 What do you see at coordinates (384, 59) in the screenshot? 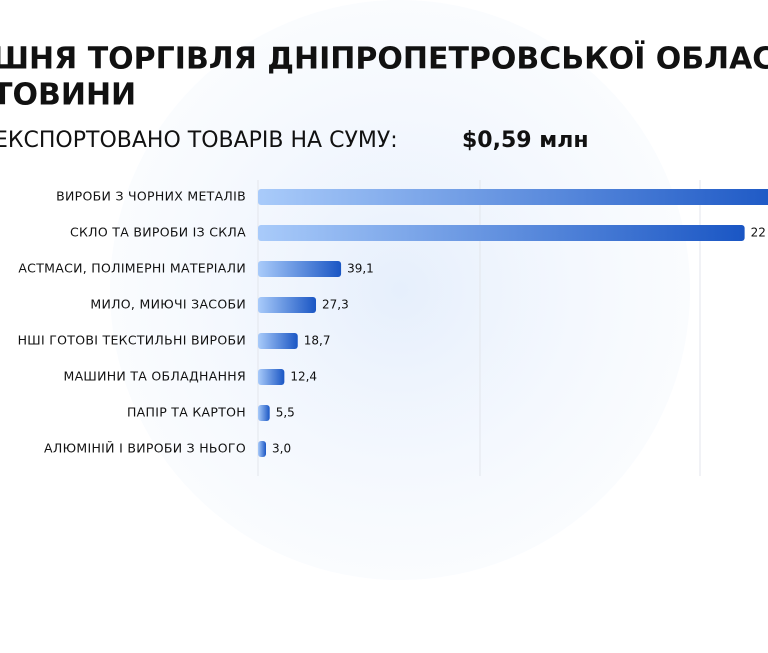
I see `title: ШНЯ ТОРГІВЛЯ ДНІПРОПЕТРОВСЬКОЇ ОБЛАСТІ Т` at bounding box center [384, 59].